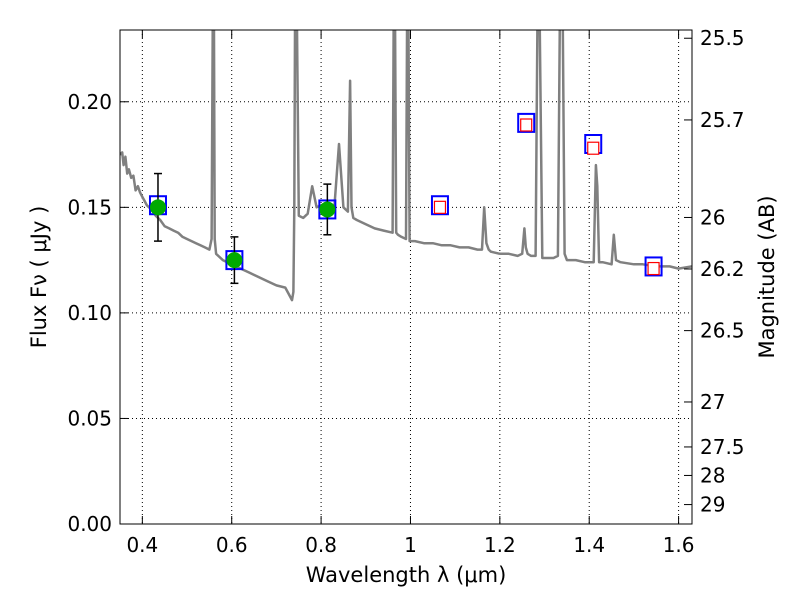 The width and height of the screenshot is (800, 604). I want to click on y-axis-title: Flux Fν ( μJy ), so click(39, 277).